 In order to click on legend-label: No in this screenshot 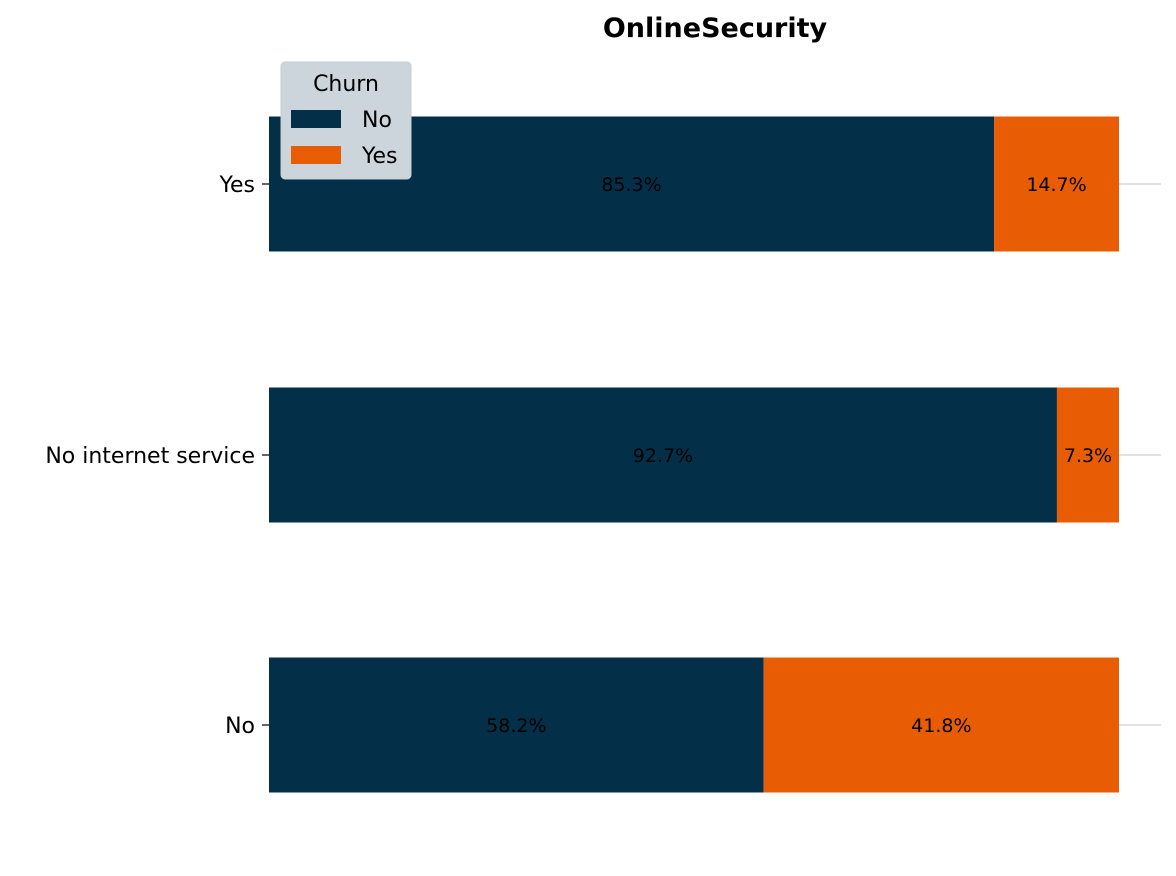, I will do `click(377, 120)`.